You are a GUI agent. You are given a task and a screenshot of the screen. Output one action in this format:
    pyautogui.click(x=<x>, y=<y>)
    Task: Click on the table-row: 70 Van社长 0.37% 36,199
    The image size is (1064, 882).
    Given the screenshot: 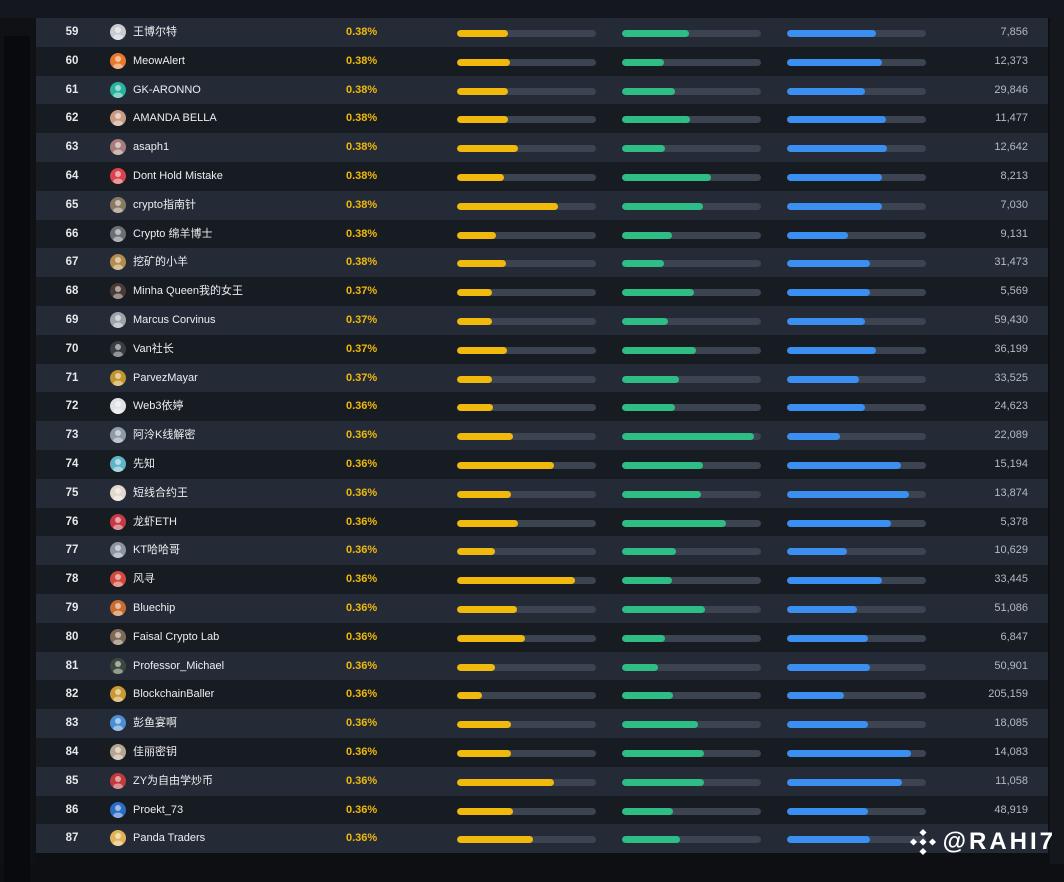 What is the action you would take?
    pyautogui.click(x=542, y=349)
    